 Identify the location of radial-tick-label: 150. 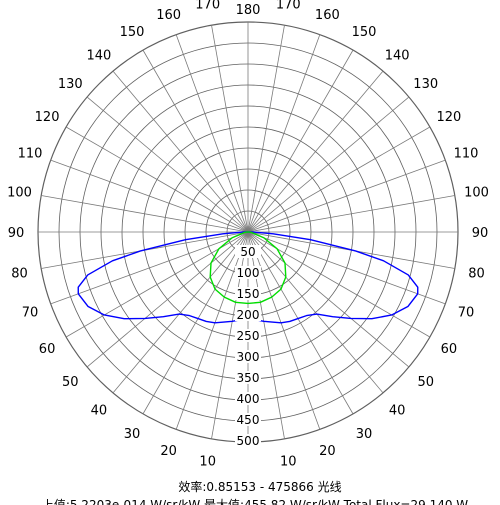
(248, 294).